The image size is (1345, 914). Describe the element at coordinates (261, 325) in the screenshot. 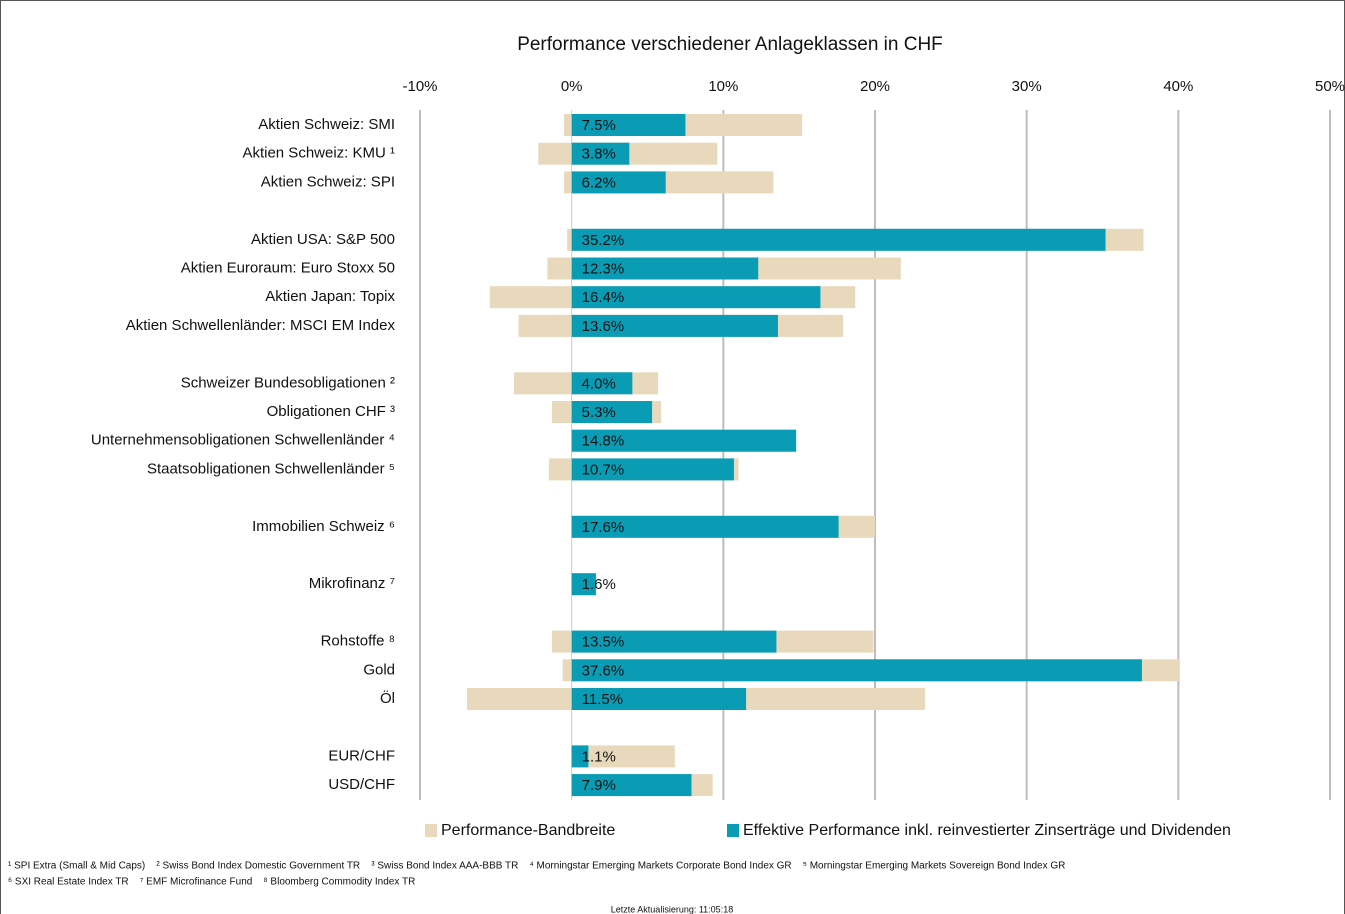

I see `y-tick-label: Aktien Schwellenländer: MSCI EM Index` at that location.